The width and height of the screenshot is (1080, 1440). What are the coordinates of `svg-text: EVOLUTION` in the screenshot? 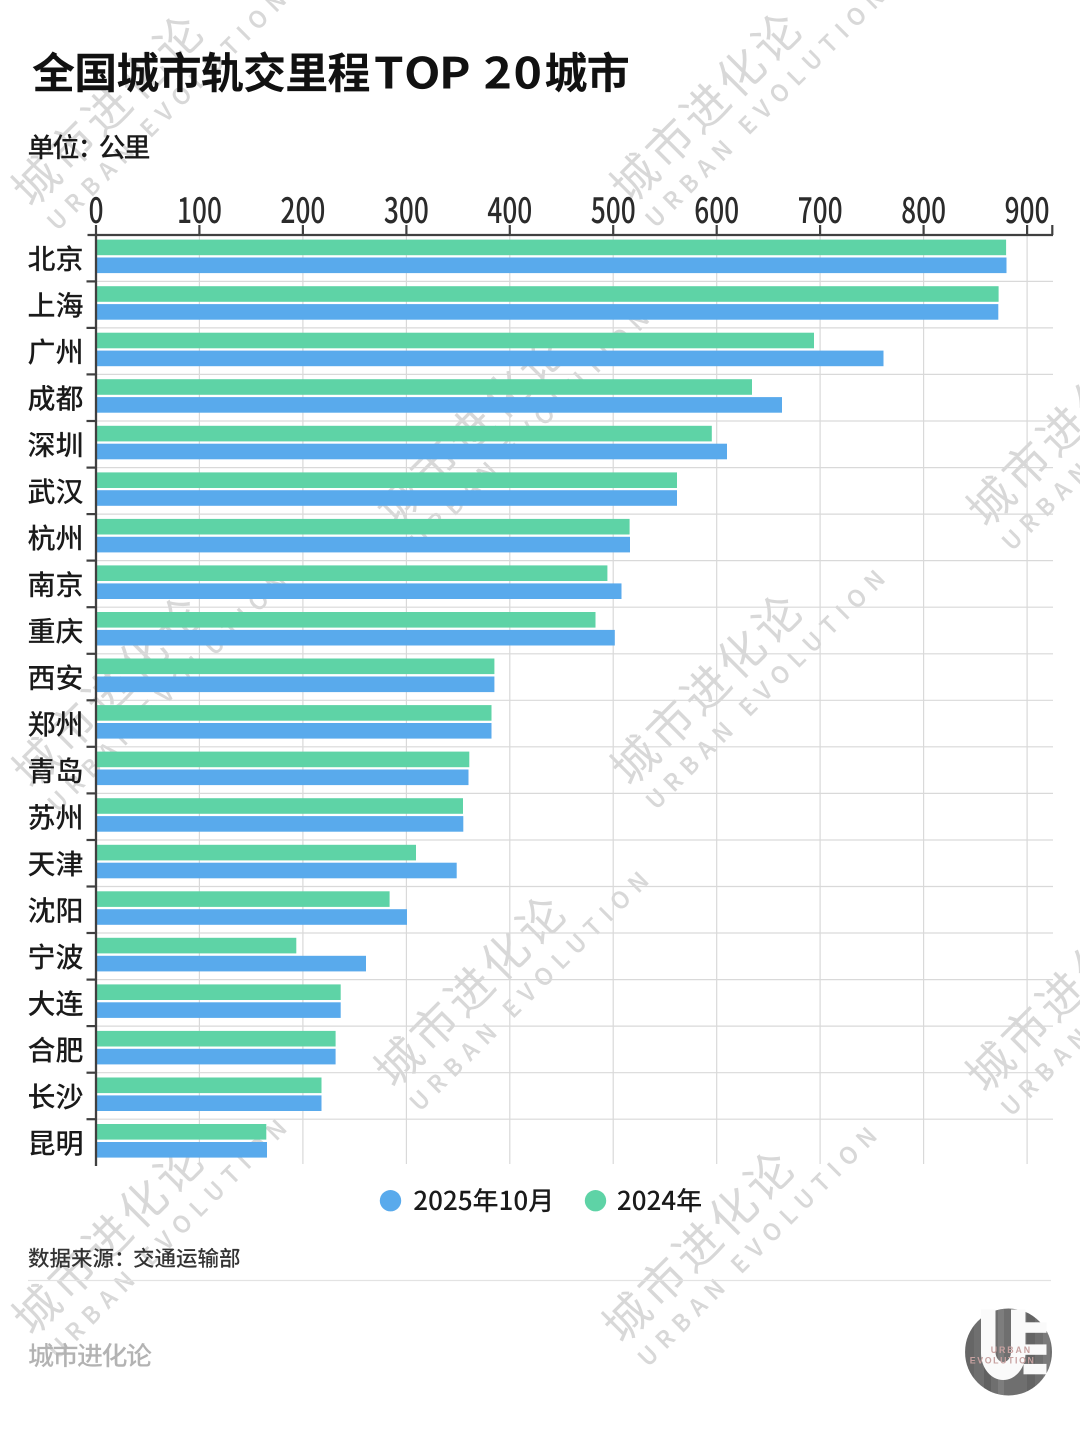 It's located at (1003, 1361).